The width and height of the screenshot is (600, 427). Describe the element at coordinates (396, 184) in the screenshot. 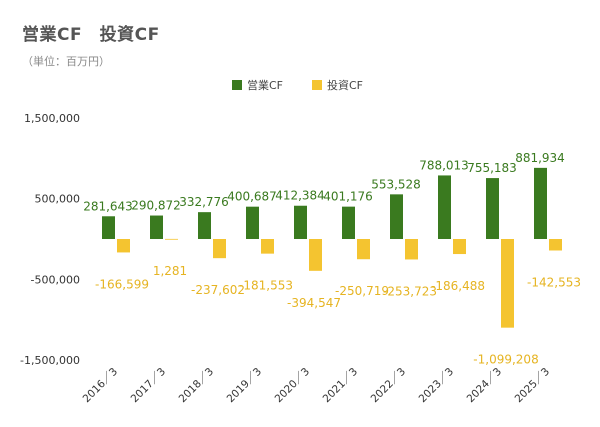

I see `operating-cf-label: 553,528` at that location.